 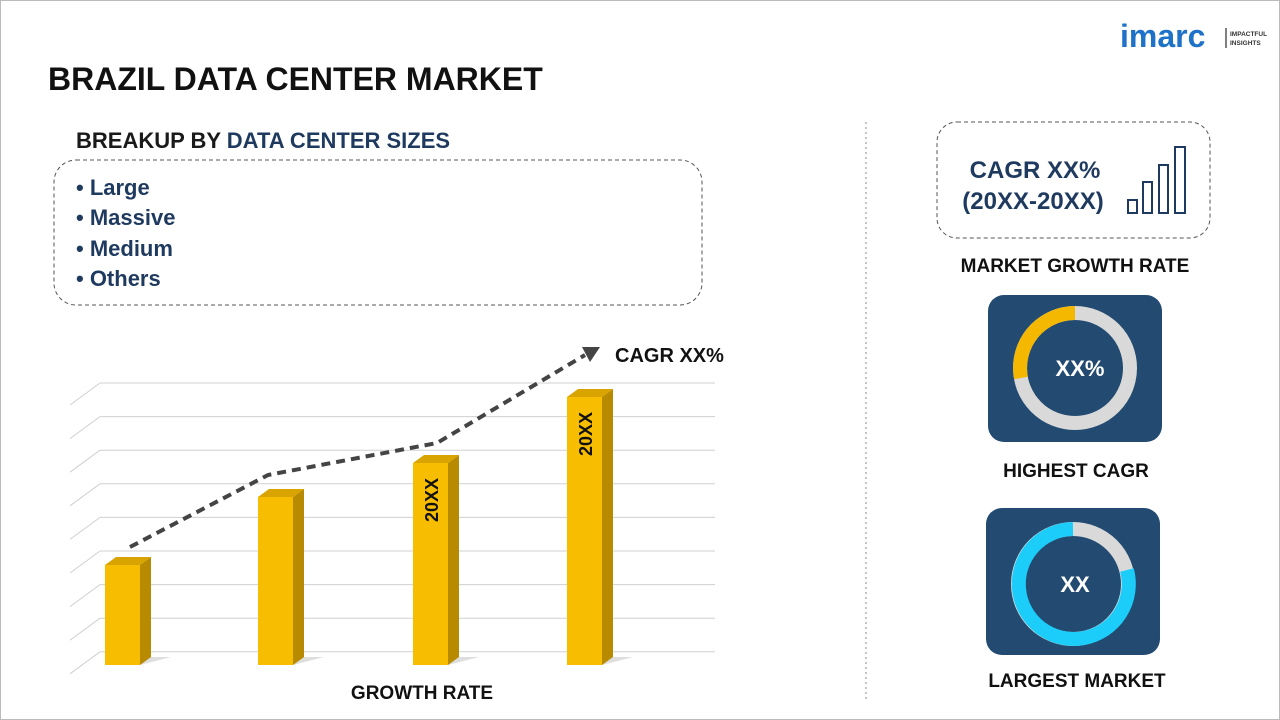 I want to click on list-item: • Medium, so click(x=124, y=248).